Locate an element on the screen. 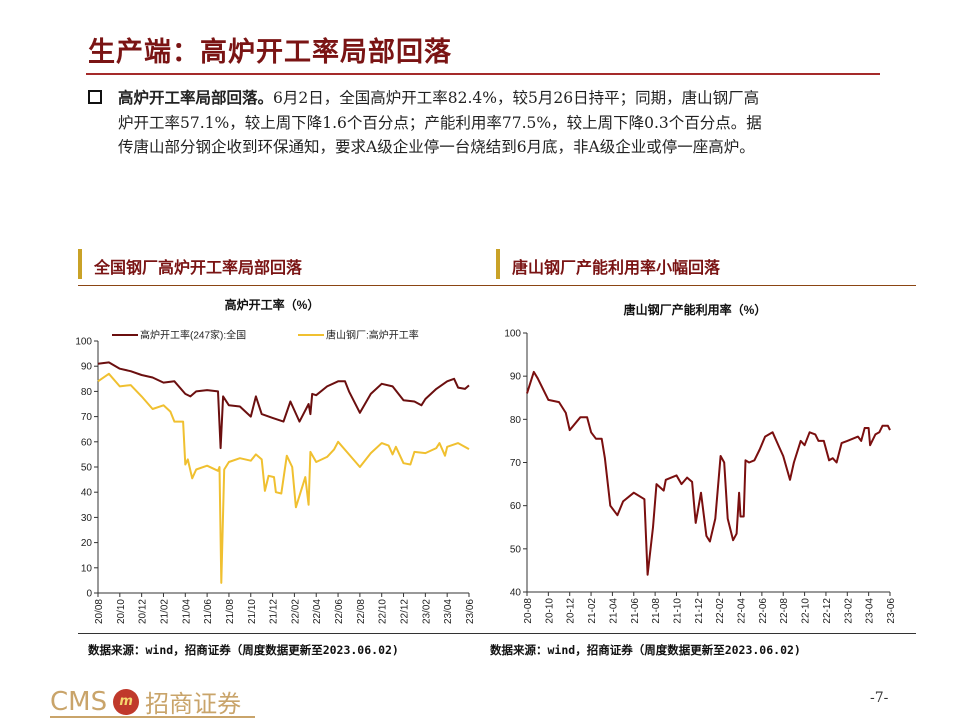  x-tick-label: 21-08 is located at coordinates (656, 611).